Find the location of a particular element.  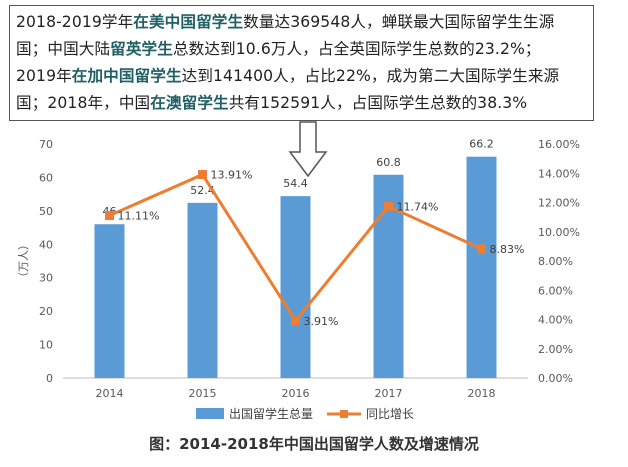

y2-tick-label: 10.00% is located at coordinates (559, 232).